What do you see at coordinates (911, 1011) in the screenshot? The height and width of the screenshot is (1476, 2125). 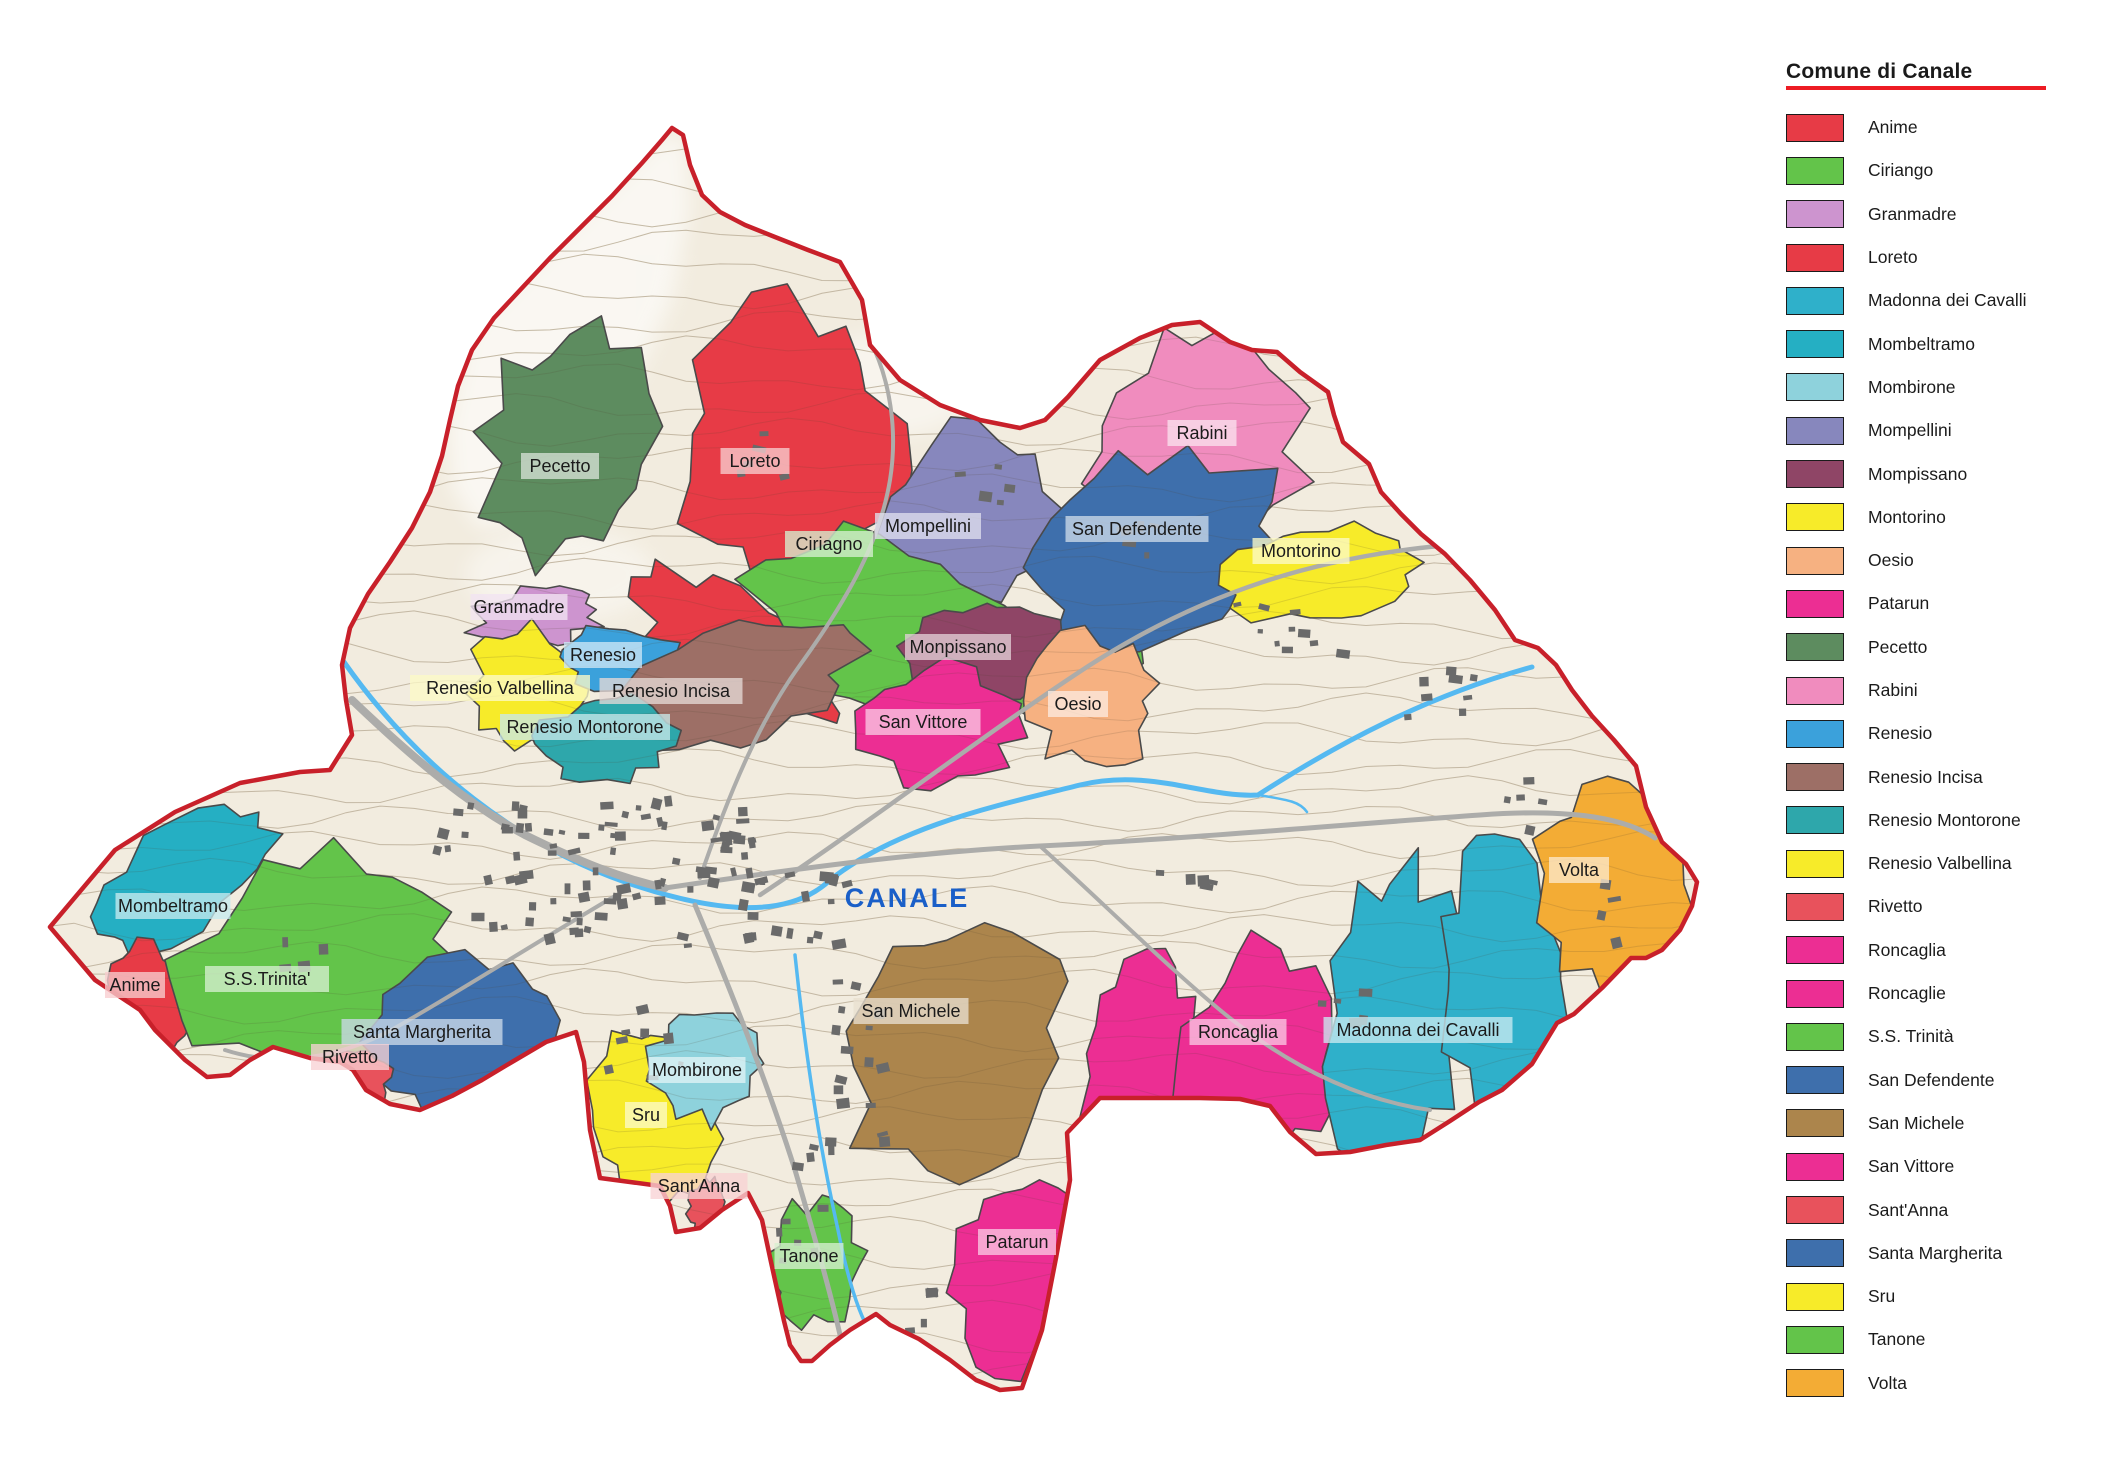 I see `region-label-san-michele: San Michele` at bounding box center [911, 1011].